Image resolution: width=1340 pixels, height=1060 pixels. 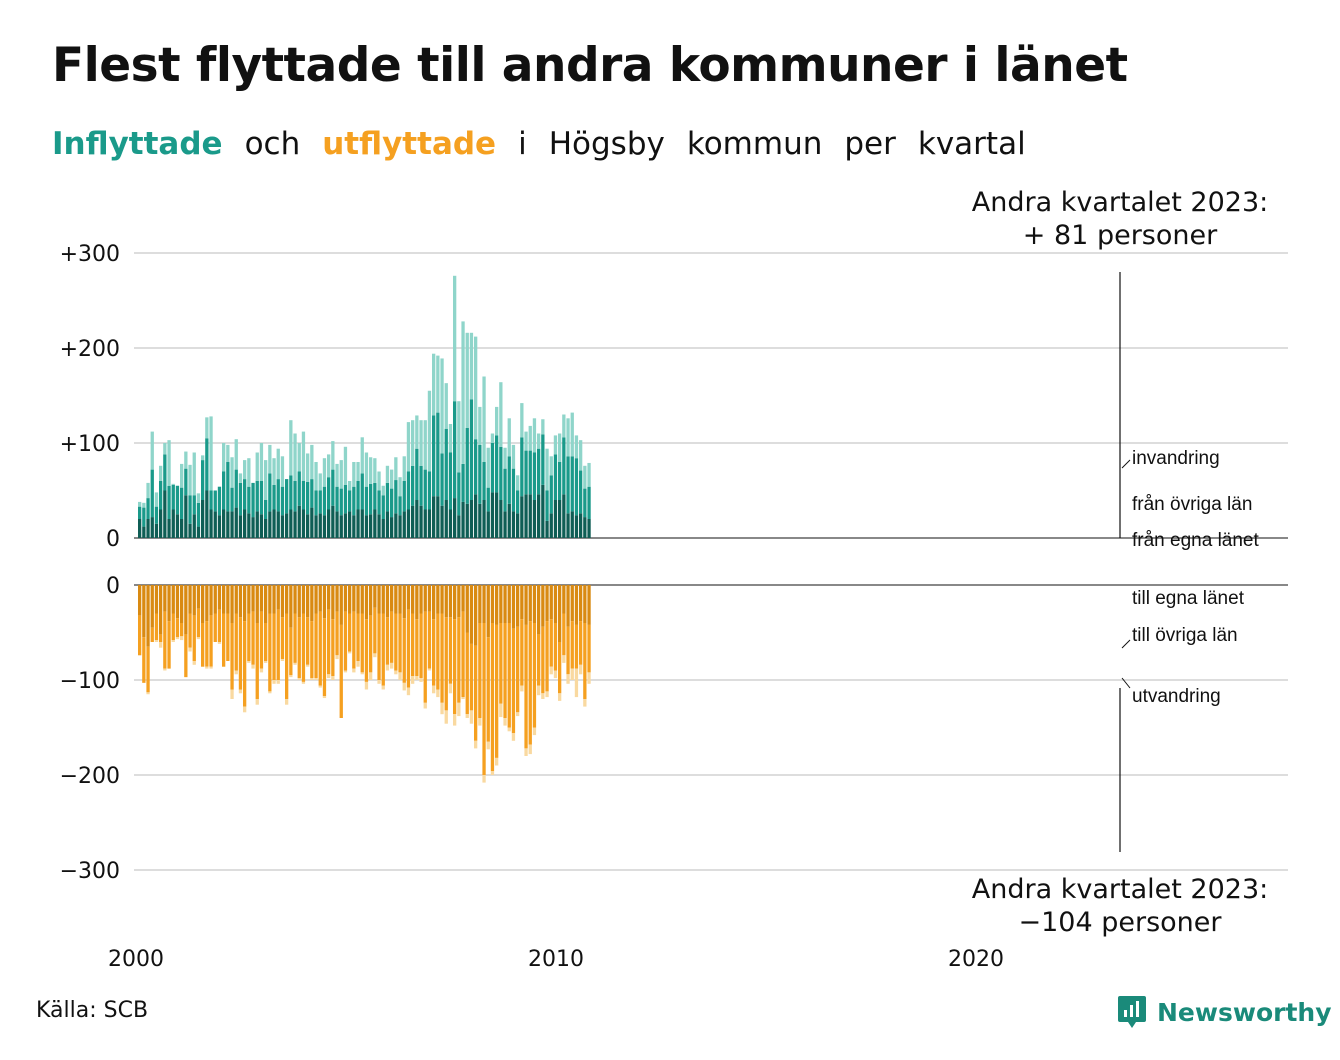 What do you see at coordinates (1126, 683) in the screenshot?
I see `legend-leader` at bounding box center [1126, 683].